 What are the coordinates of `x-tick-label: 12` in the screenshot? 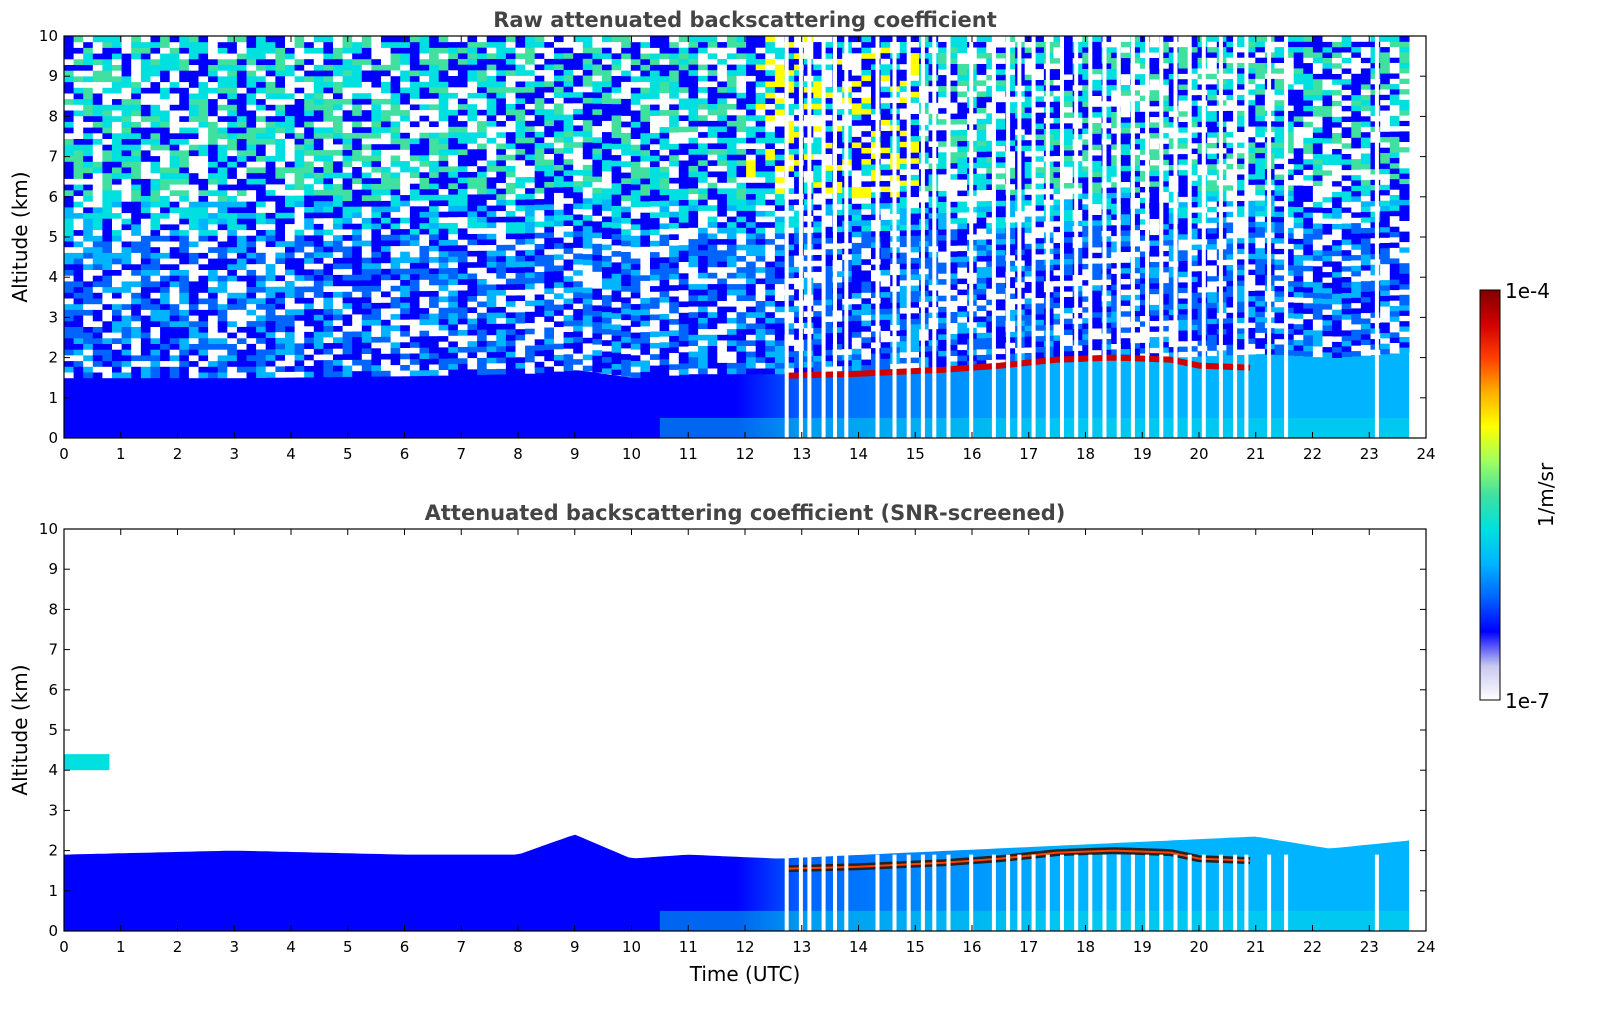 It's located at (744, 454).